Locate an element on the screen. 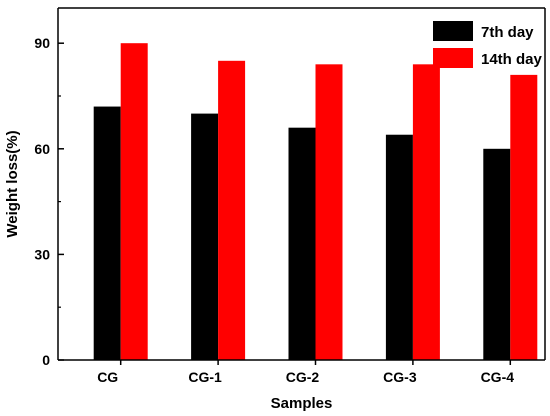 The width and height of the screenshot is (550, 416). bar-cg-3-7th-day is located at coordinates (399, 247).